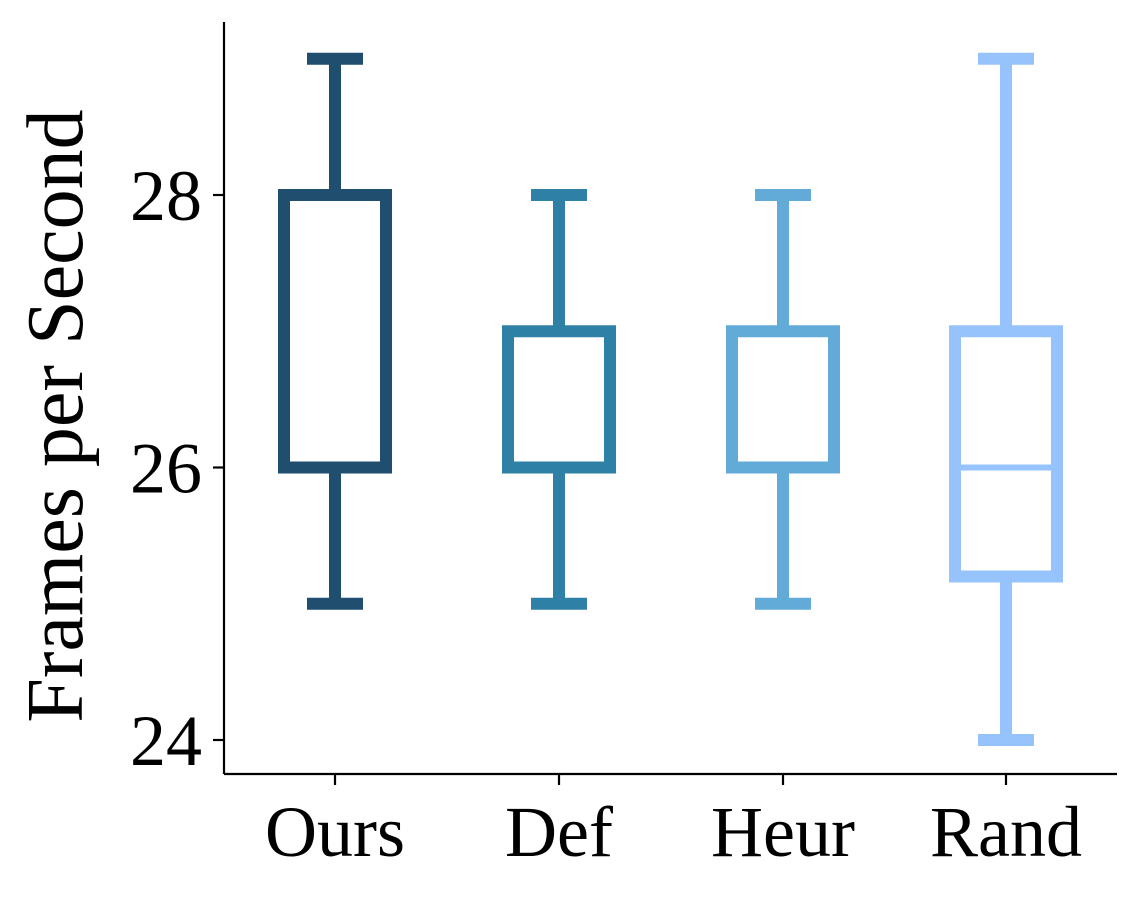  I want to click on y-tick-label: 26, so click(166, 469).